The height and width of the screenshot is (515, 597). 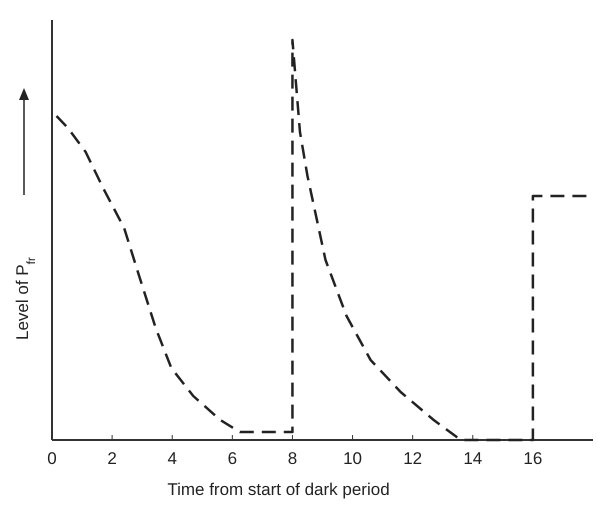 What do you see at coordinates (52, 458) in the screenshot?
I see `x-tick-label: 0` at bounding box center [52, 458].